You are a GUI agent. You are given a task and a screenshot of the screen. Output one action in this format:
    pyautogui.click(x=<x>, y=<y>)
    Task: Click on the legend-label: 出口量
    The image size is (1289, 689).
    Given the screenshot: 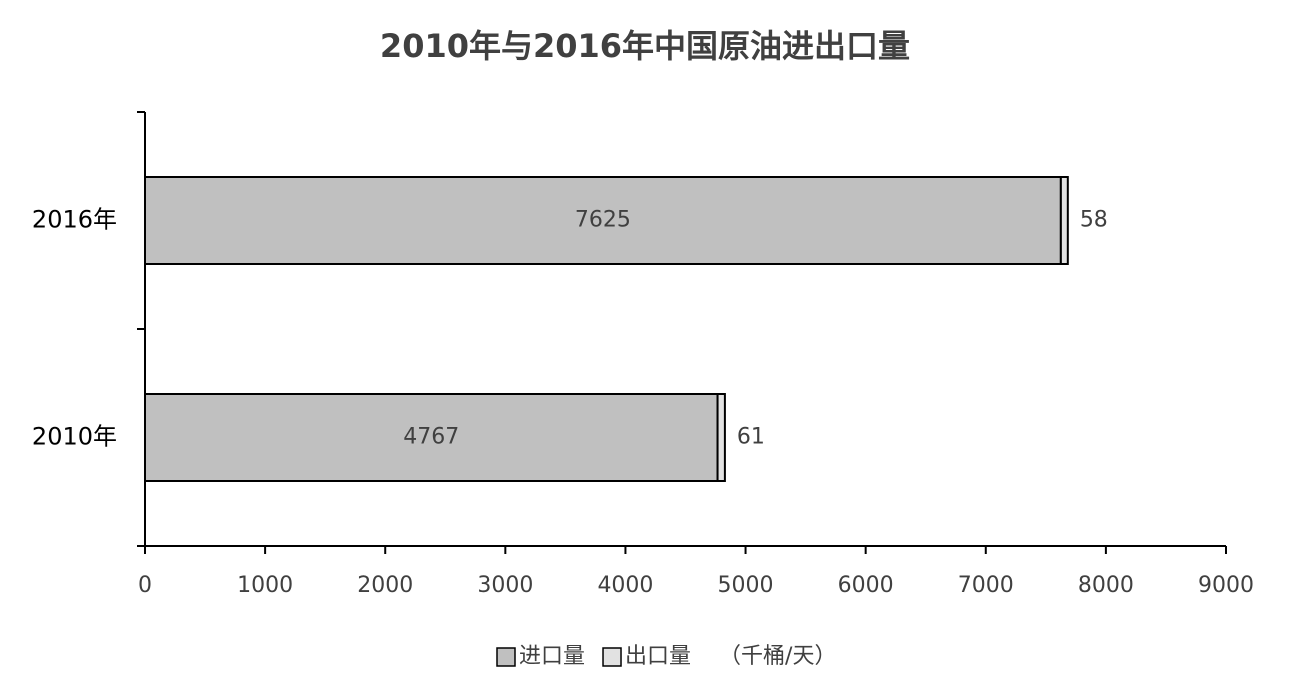 What is the action you would take?
    pyautogui.click(x=658, y=656)
    